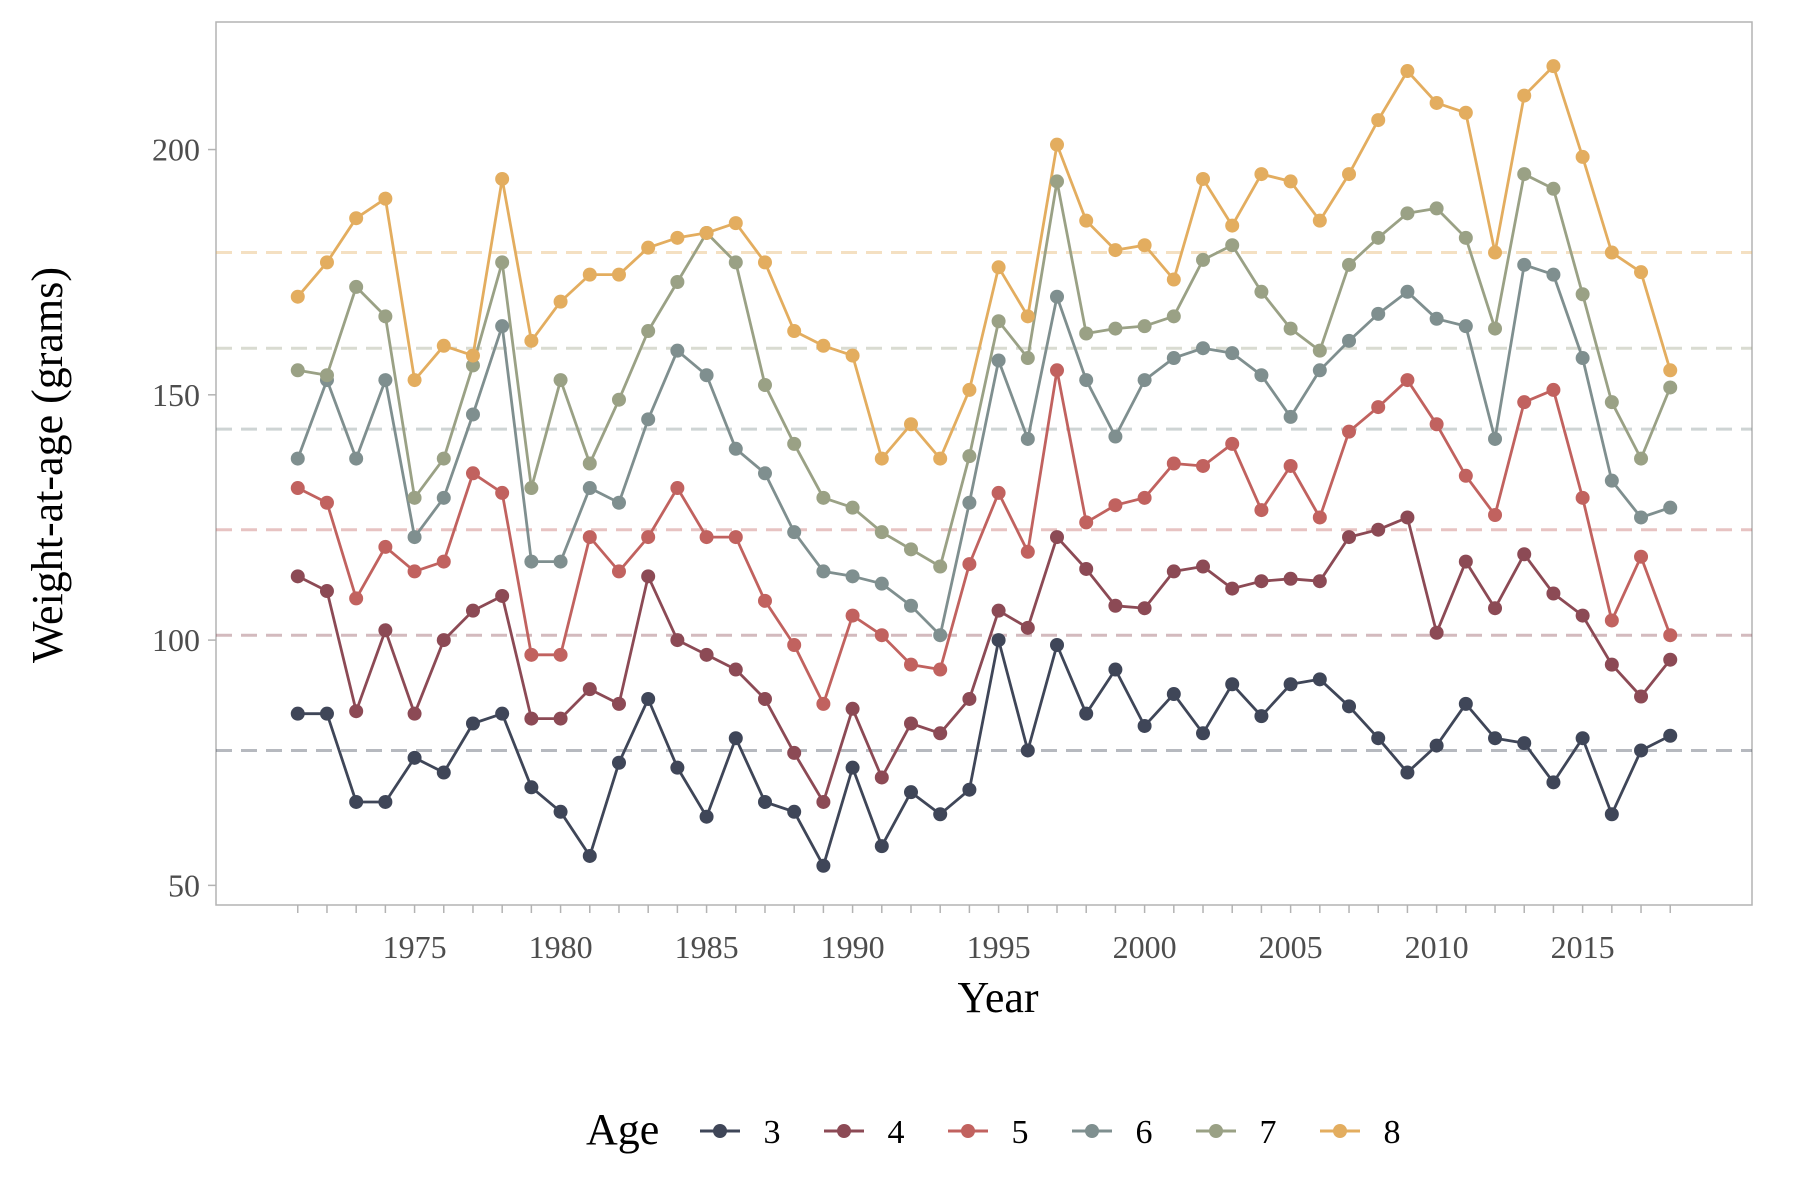  What do you see at coordinates (852, 507) in the screenshot?
I see `point-age-7-1990` at bounding box center [852, 507].